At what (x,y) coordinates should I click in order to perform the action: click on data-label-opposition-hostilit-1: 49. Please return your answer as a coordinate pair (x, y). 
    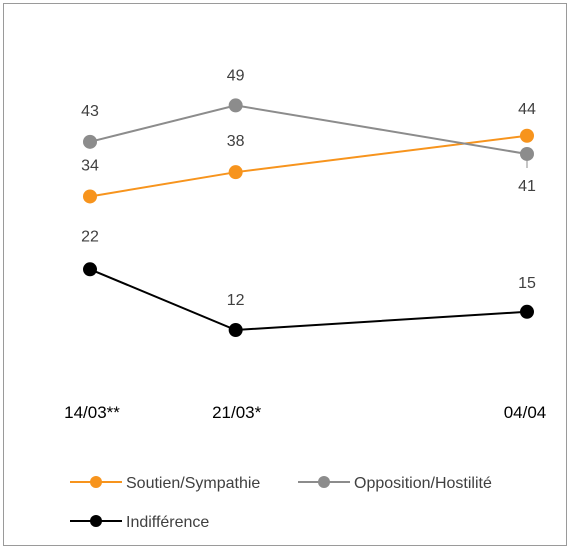
    Looking at the image, I should click on (236, 75).